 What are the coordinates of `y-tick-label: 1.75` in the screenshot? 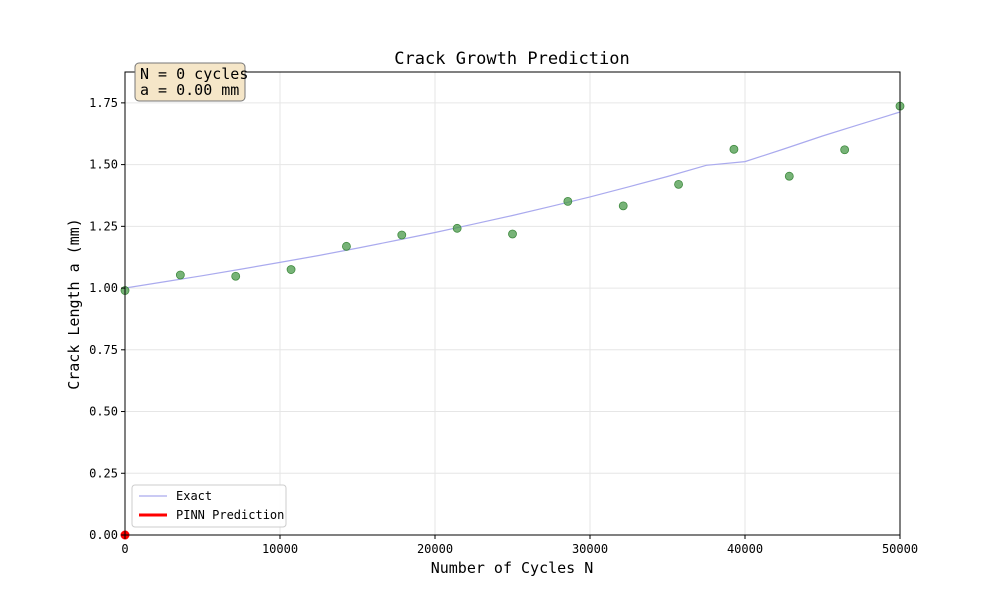 It's located at (103, 103).